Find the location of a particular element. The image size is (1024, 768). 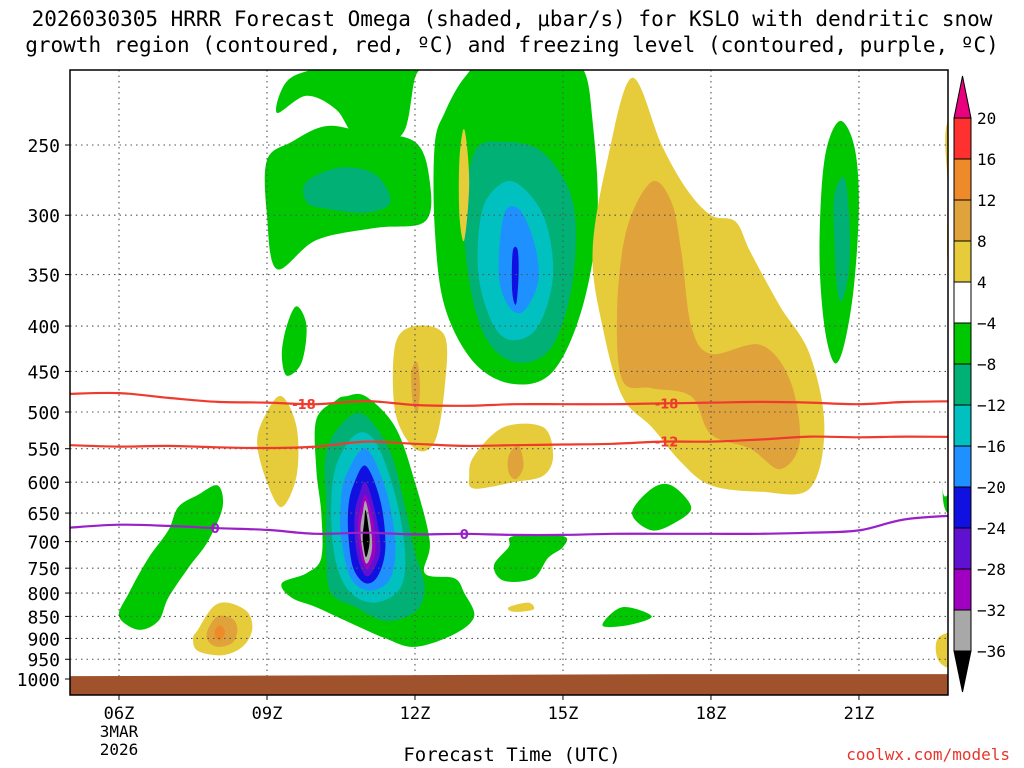

x-tick-label: 09Z is located at coordinates (267, 714).